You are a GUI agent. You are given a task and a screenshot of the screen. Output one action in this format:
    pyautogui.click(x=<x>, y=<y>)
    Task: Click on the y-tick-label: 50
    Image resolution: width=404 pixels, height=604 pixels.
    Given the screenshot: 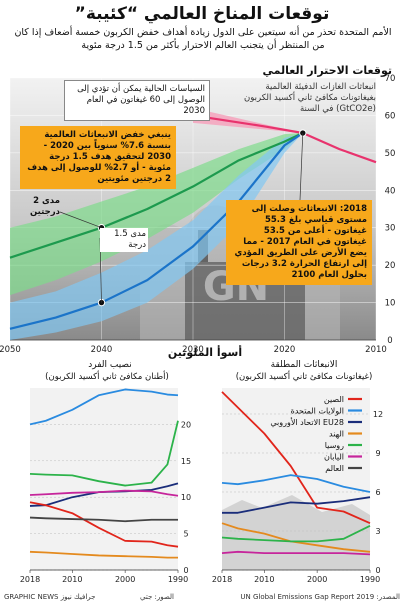 What is the action you would take?
    pyautogui.click(x=390, y=154)
    